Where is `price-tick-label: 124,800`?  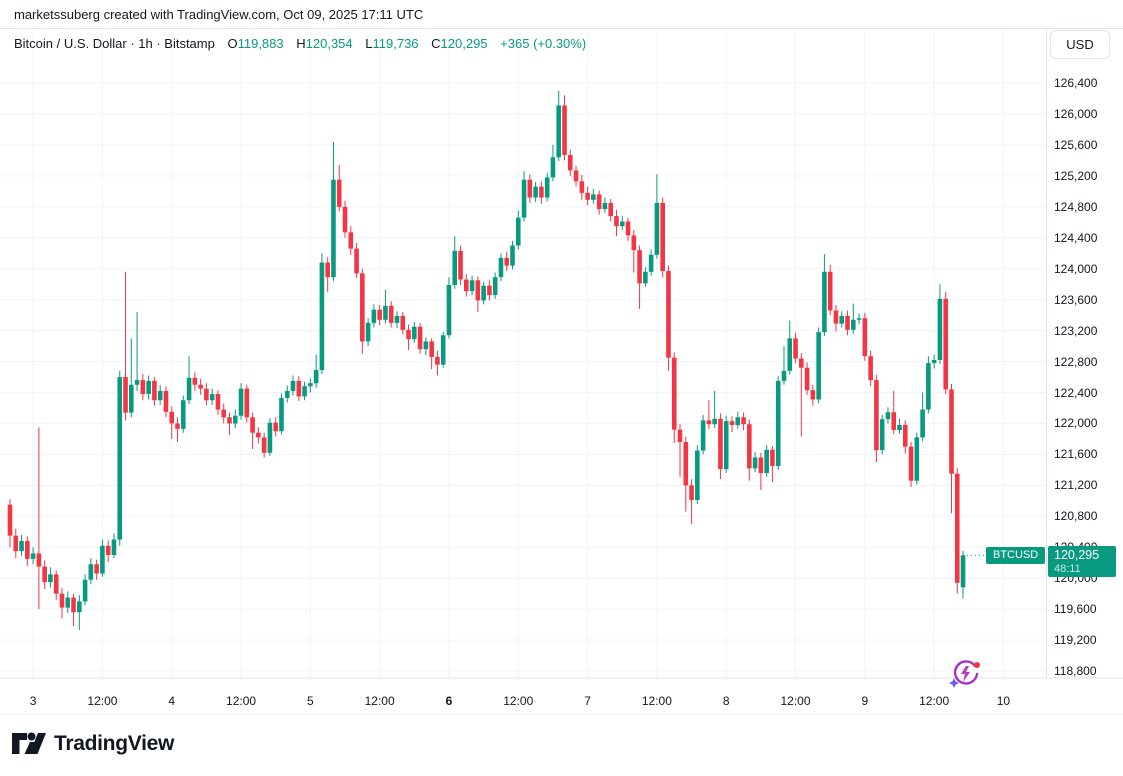
price-tick-label: 124,800 is located at coordinates (1076, 206).